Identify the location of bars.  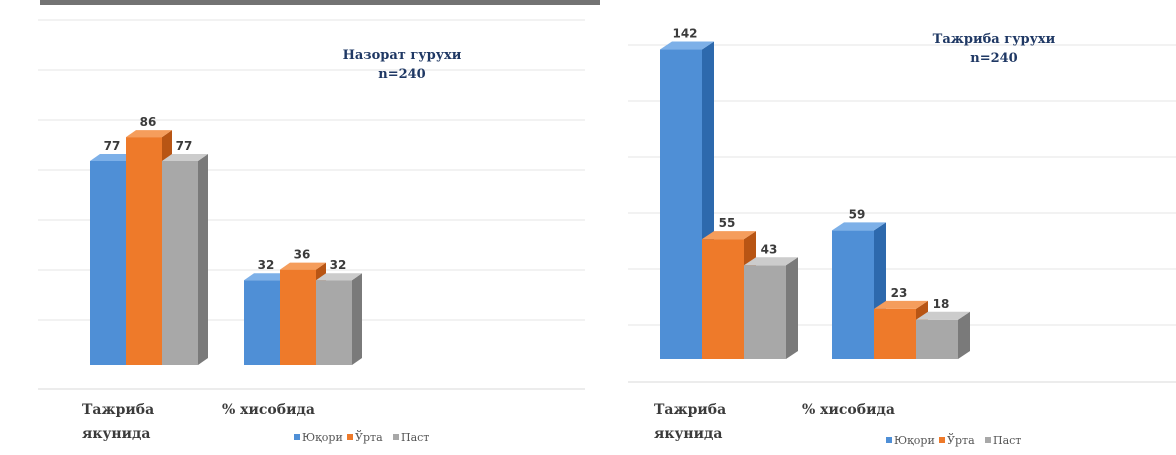
(226, 247).